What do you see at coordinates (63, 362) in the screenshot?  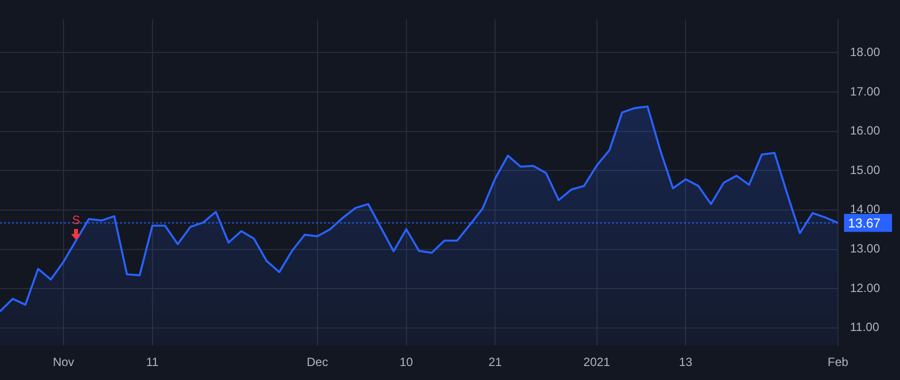 I see `x-tick-label: Nov` at bounding box center [63, 362].